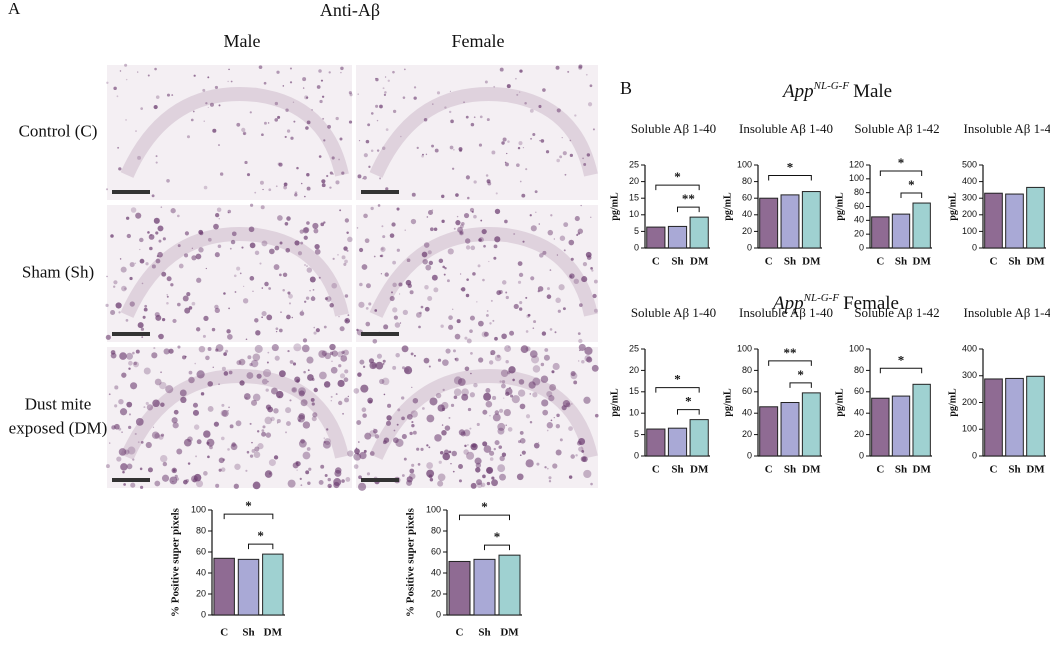 Image resolution: width=1050 pixels, height=652 pixels. I want to click on significance-label: *, so click(677, 176).